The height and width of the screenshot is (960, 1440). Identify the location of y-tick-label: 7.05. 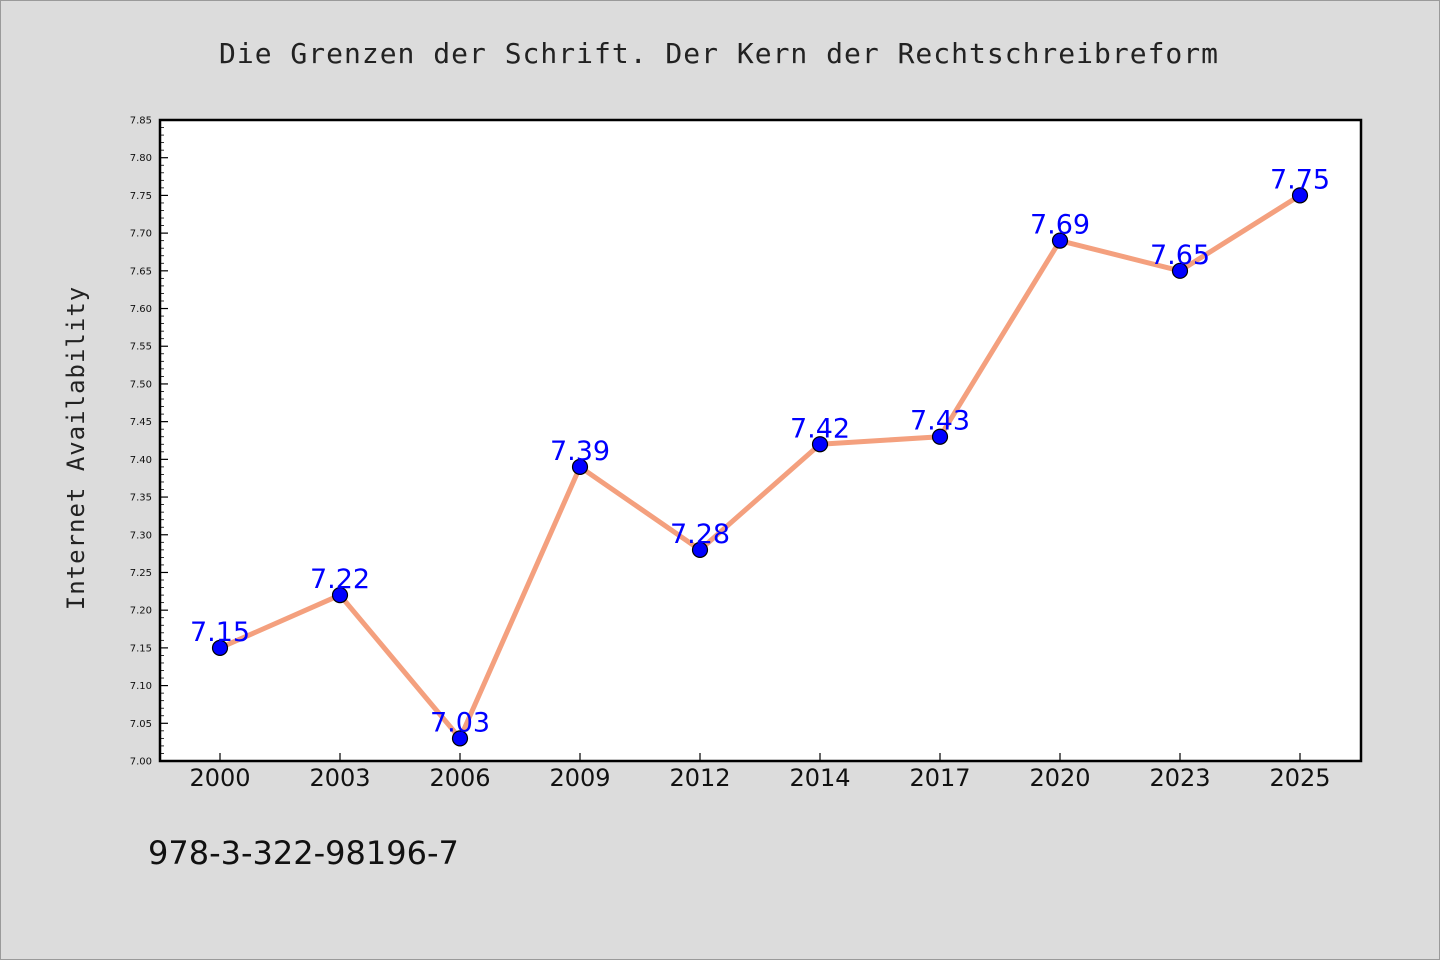
(141, 724).